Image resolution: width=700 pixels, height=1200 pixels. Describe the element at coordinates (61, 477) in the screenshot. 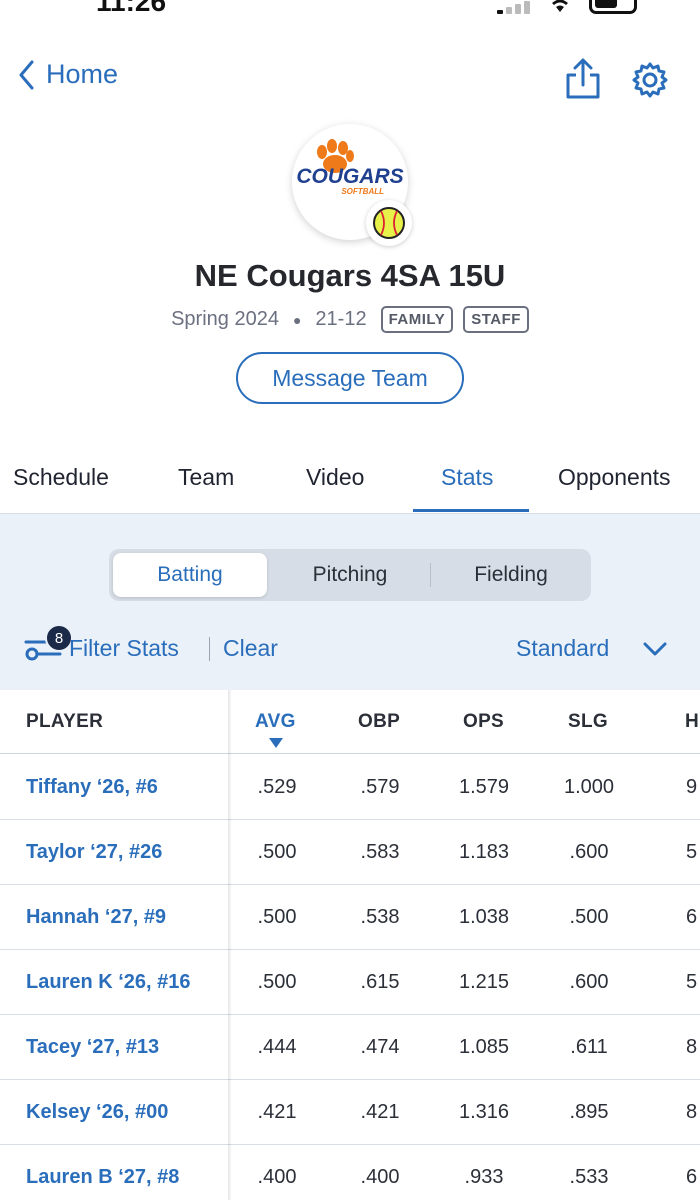

I see `tab-schedule: Schedule` at that location.